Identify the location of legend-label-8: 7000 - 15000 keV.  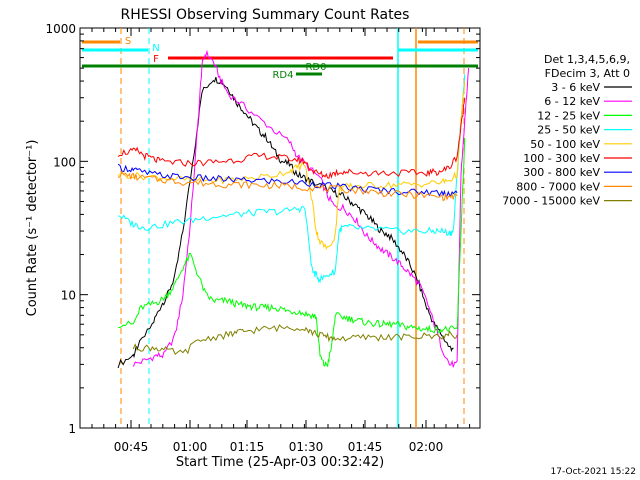
(551, 201).